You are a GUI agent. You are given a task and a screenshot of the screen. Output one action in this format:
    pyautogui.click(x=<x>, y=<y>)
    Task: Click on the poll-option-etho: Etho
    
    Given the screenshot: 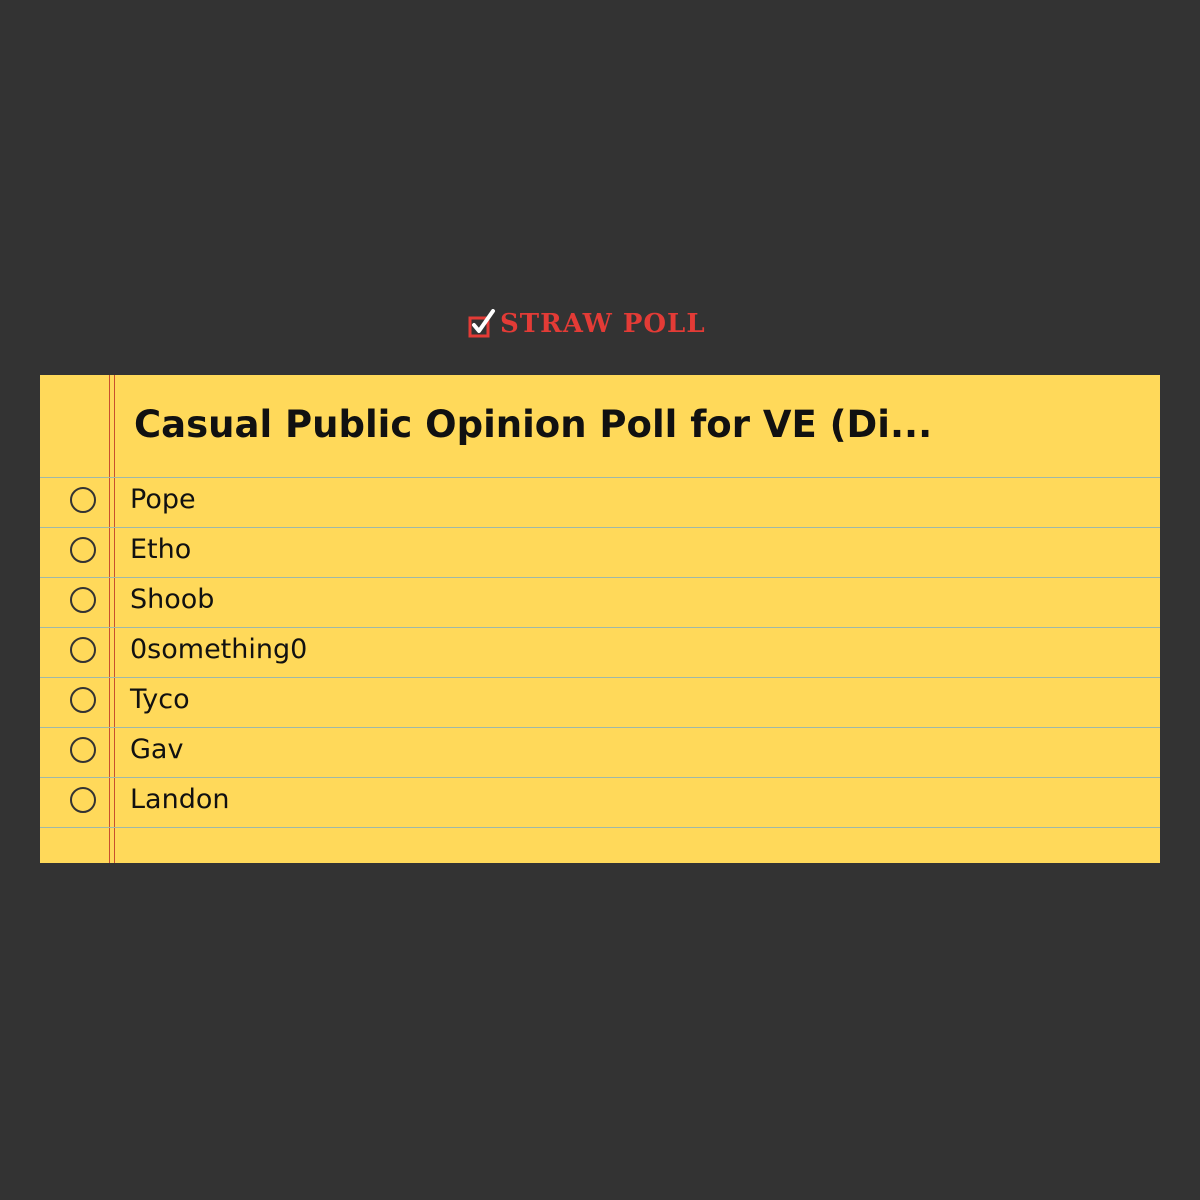 What is the action you would take?
    pyautogui.click(x=600, y=553)
    